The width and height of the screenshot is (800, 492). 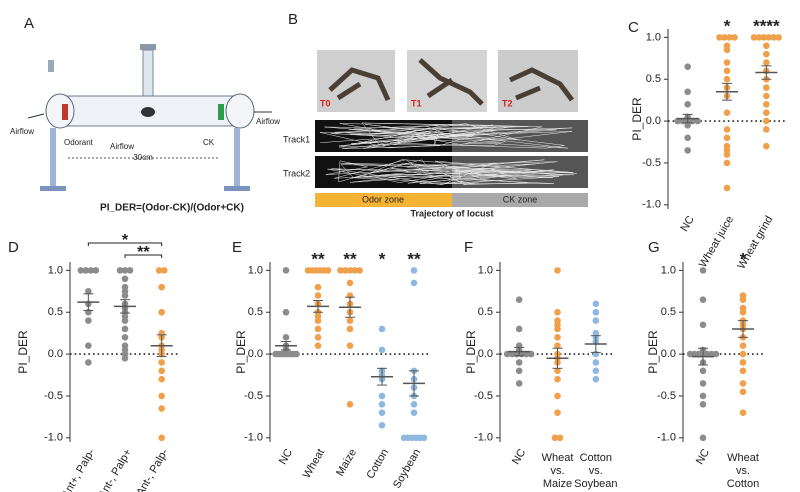 I want to click on stand, so click(x=237, y=157).